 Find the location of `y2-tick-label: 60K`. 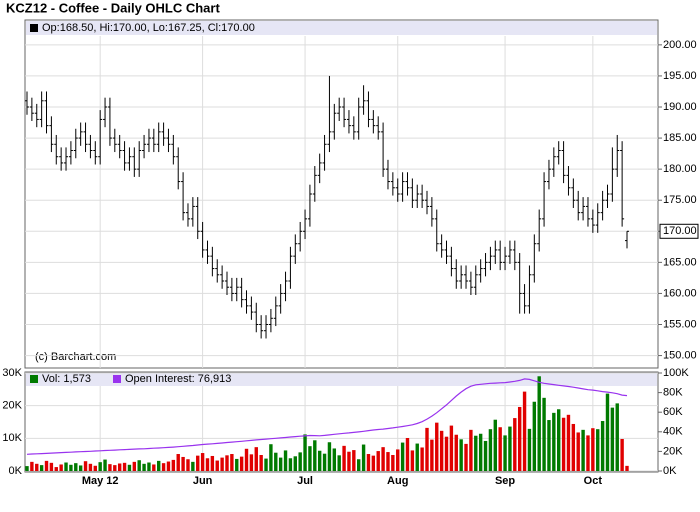

y2-tick-label: 60K is located at coordinates (673, 412).